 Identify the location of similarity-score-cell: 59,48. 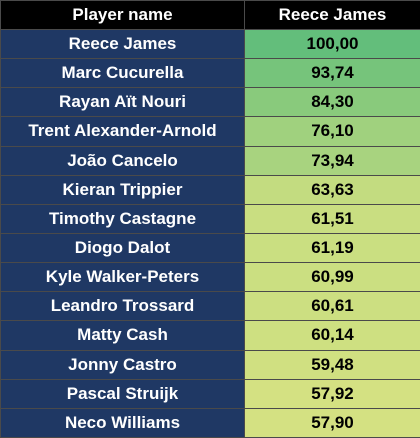
(332, 364).